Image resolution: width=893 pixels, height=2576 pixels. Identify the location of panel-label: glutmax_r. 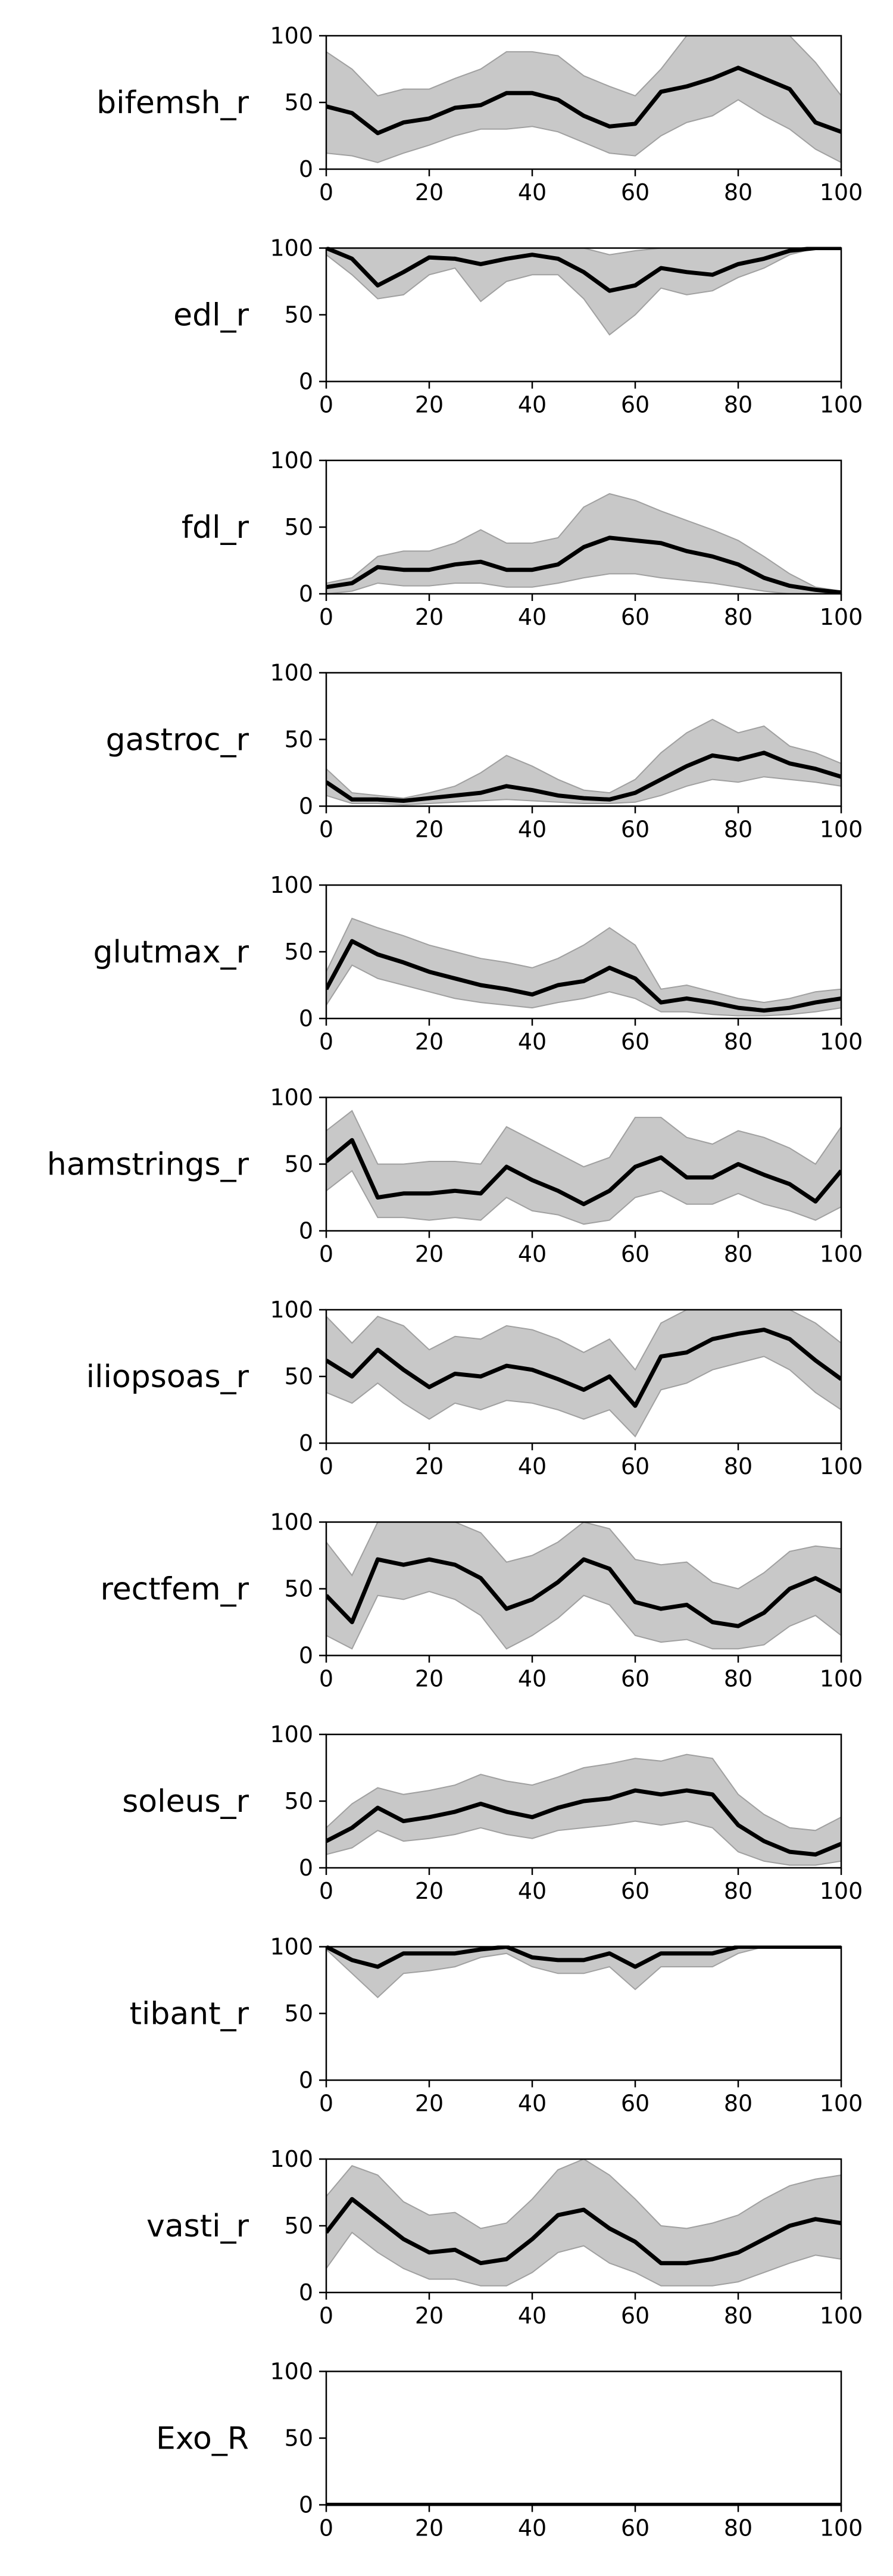
(171, 952).